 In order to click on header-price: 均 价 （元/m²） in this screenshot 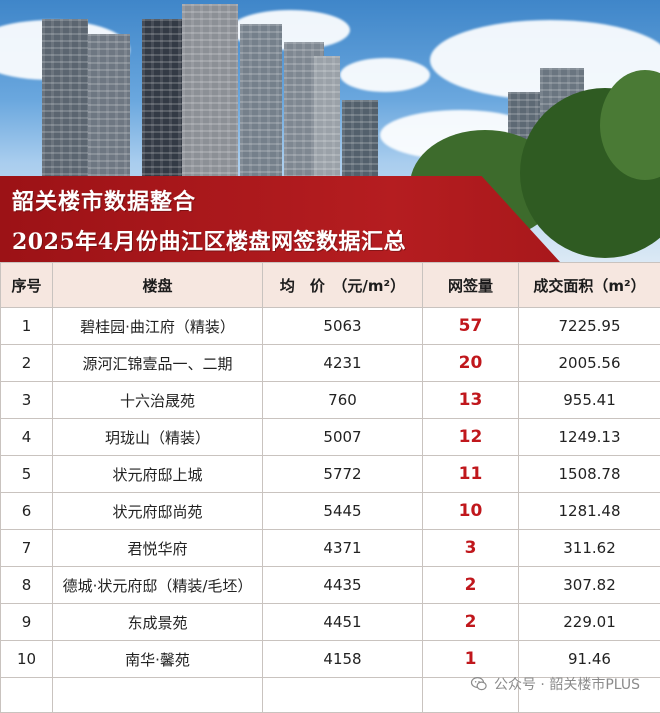, I will do `click(343, 285)`.